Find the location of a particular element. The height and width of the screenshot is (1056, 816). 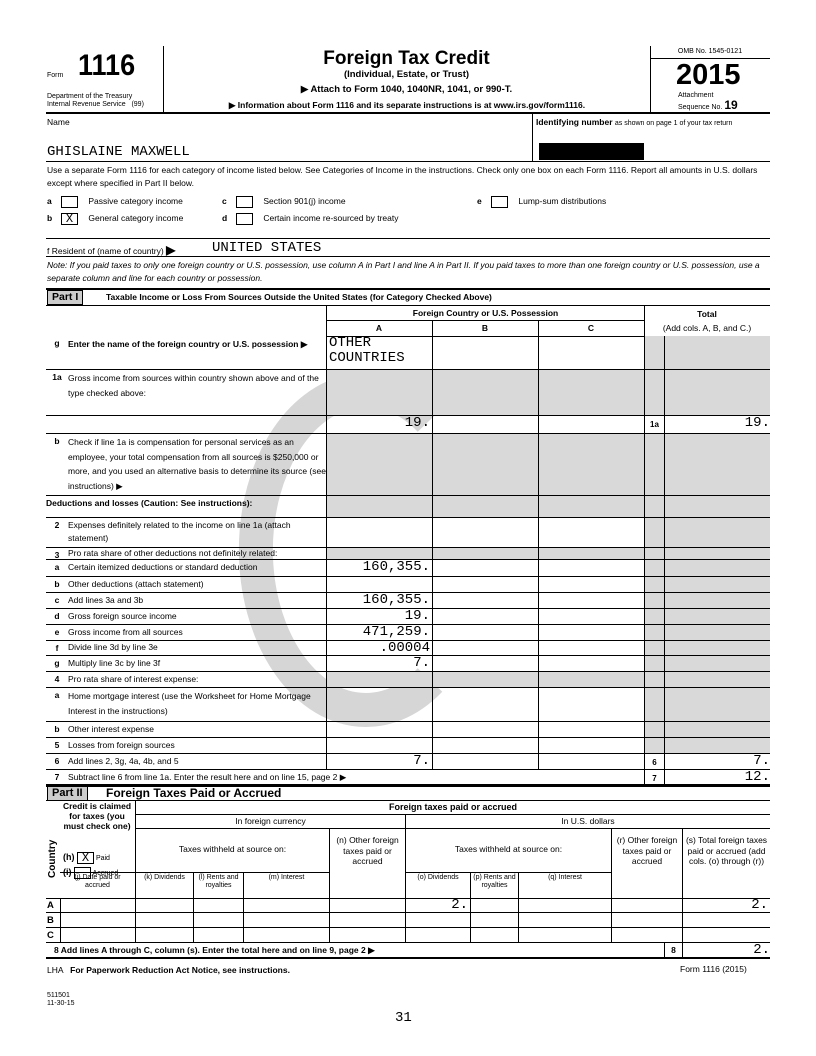

col-a-field: OTHER COUNTRIES is located at coordinates (379, 352).